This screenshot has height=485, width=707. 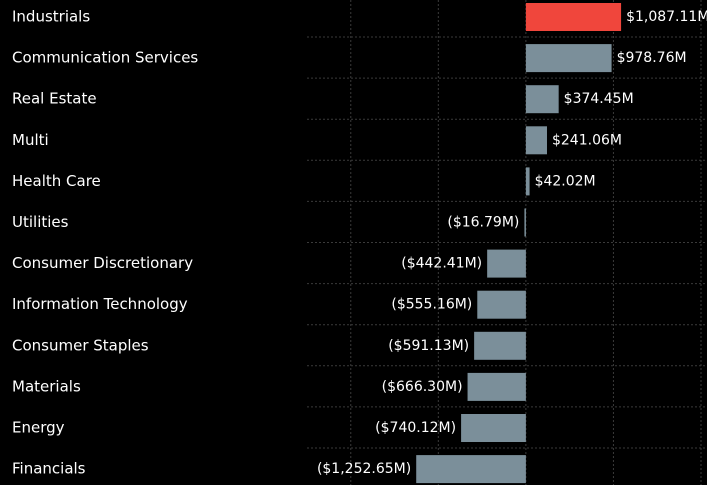 I want to click on category-label: Industrials, so click(x=51, y=17).